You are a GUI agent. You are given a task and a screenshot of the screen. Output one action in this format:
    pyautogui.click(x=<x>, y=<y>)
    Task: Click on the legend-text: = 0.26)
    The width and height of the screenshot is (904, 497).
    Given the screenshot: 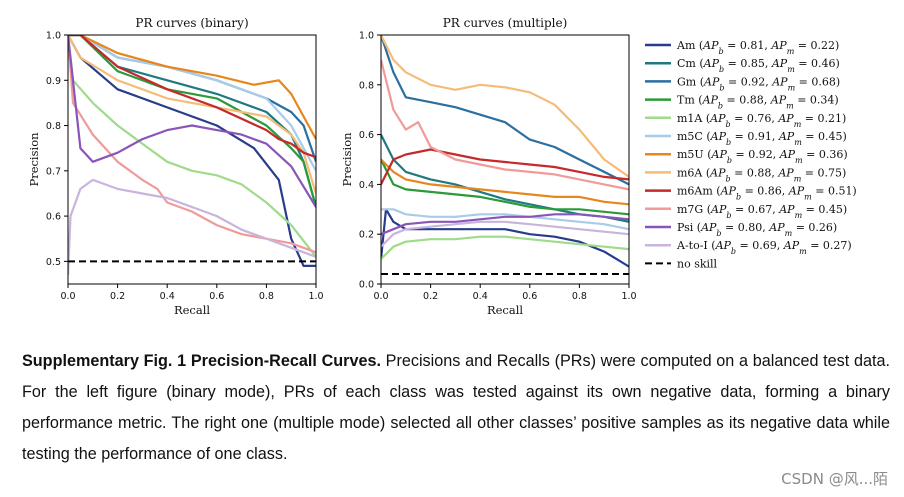 What is the action you would take?
    pyautogui.click(x=814, y=227)
    